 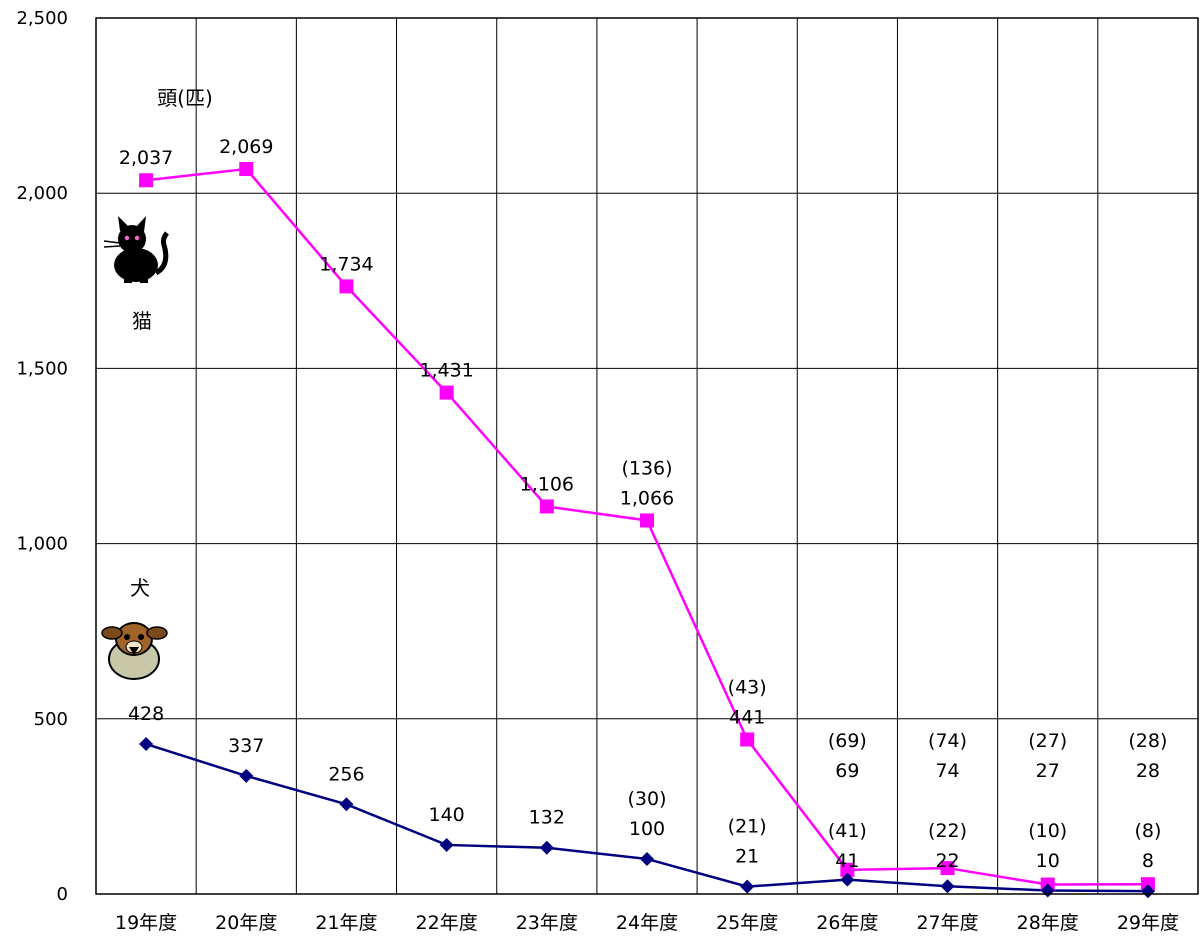 What do you see at coordinates (1048, 861) in the screenshot?
I see `data-label: 10` at bounding box center [1048, 861].